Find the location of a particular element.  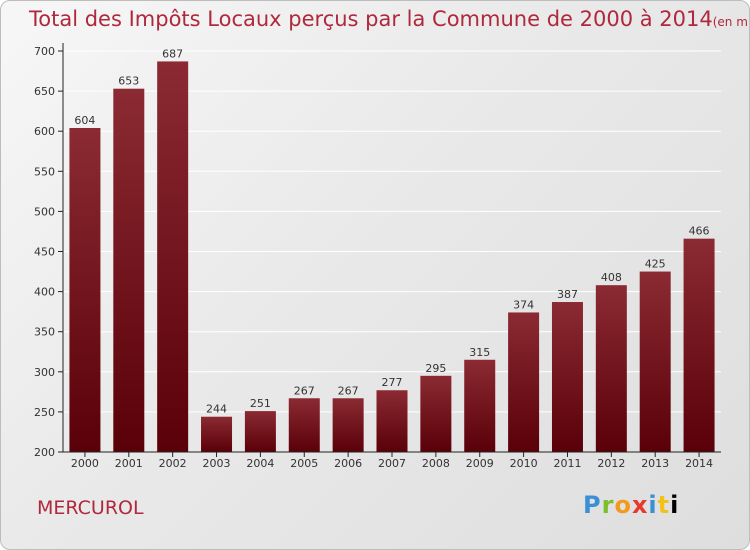

x-tick-label: 2000 is located at coordinates (85, 463).